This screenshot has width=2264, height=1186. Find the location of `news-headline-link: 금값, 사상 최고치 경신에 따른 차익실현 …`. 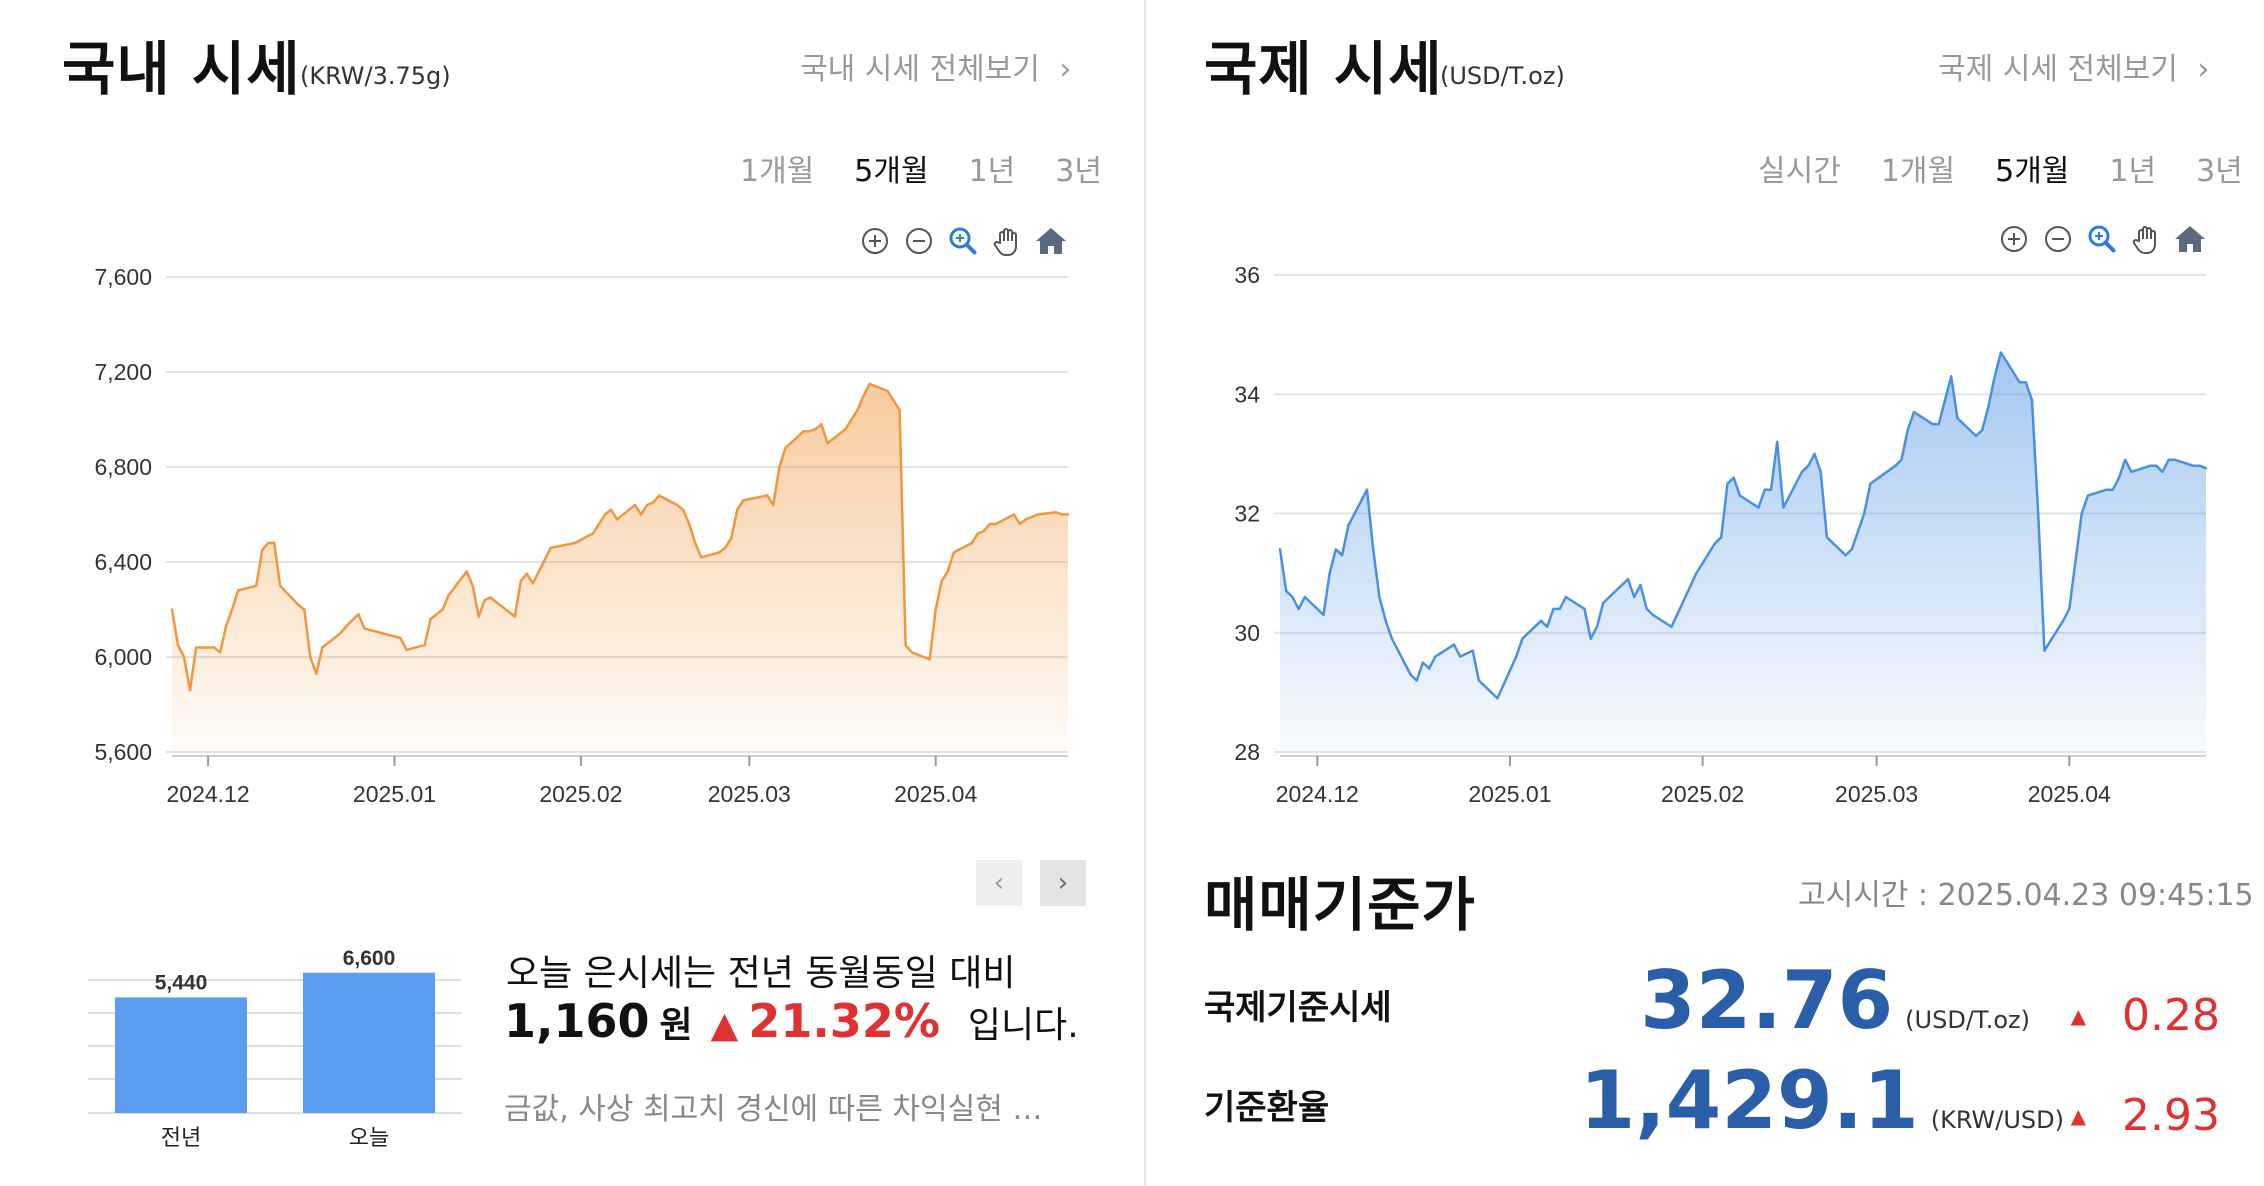

news-headline-link: 금값, 사상 최고치 경신에 따른 차익실현 … is located at coordinates (773, 1109).